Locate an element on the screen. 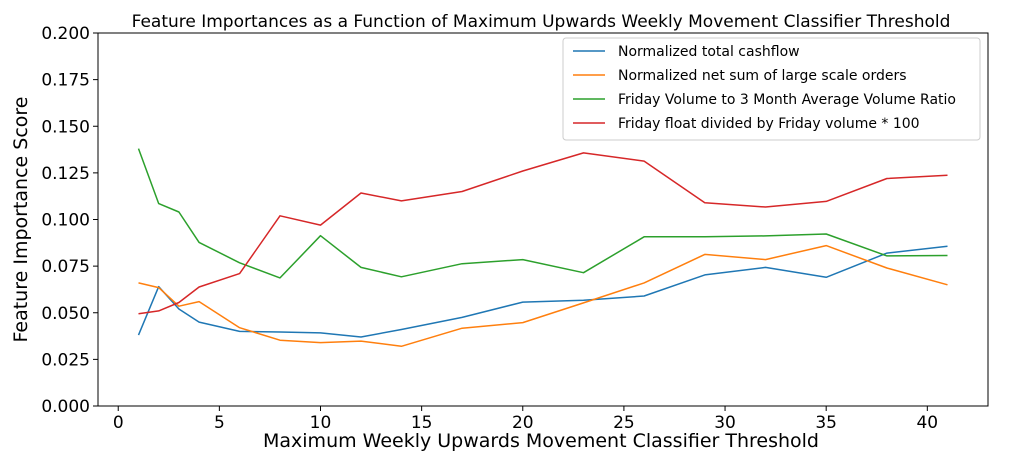 The width and height of the screenshot is (1010, 457). legend-entry: Normalized total cashflow is located at coordinates (709, 52).